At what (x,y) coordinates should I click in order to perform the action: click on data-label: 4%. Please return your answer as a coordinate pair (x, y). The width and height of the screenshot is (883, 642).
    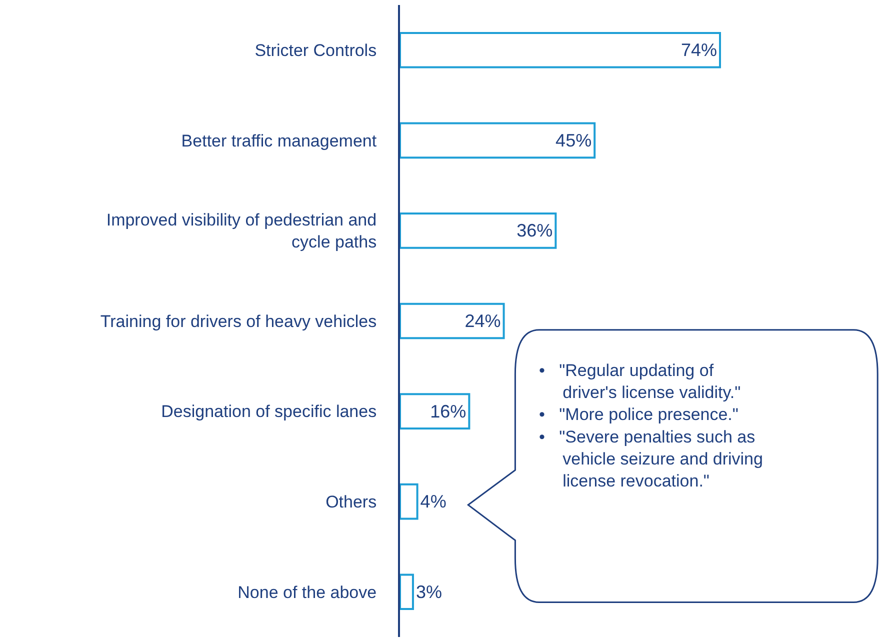
    Looking at the image, I should click on (433, 502).